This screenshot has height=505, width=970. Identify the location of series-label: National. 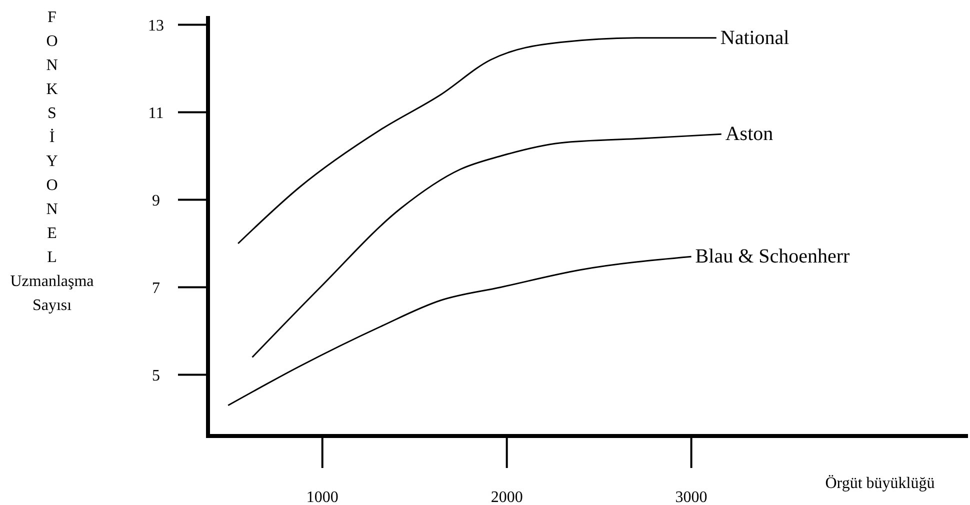
(755, 37).